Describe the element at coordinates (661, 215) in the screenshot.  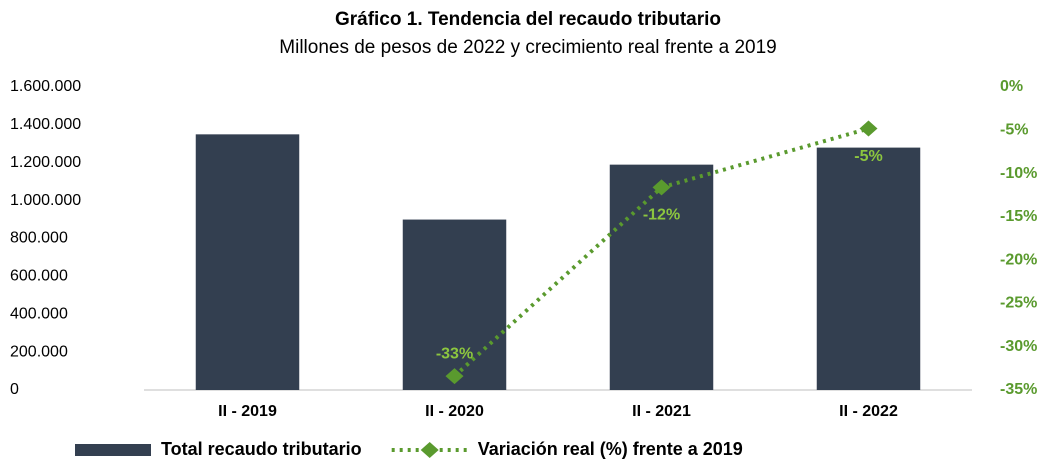
I see `data-label: -12%` at that location.